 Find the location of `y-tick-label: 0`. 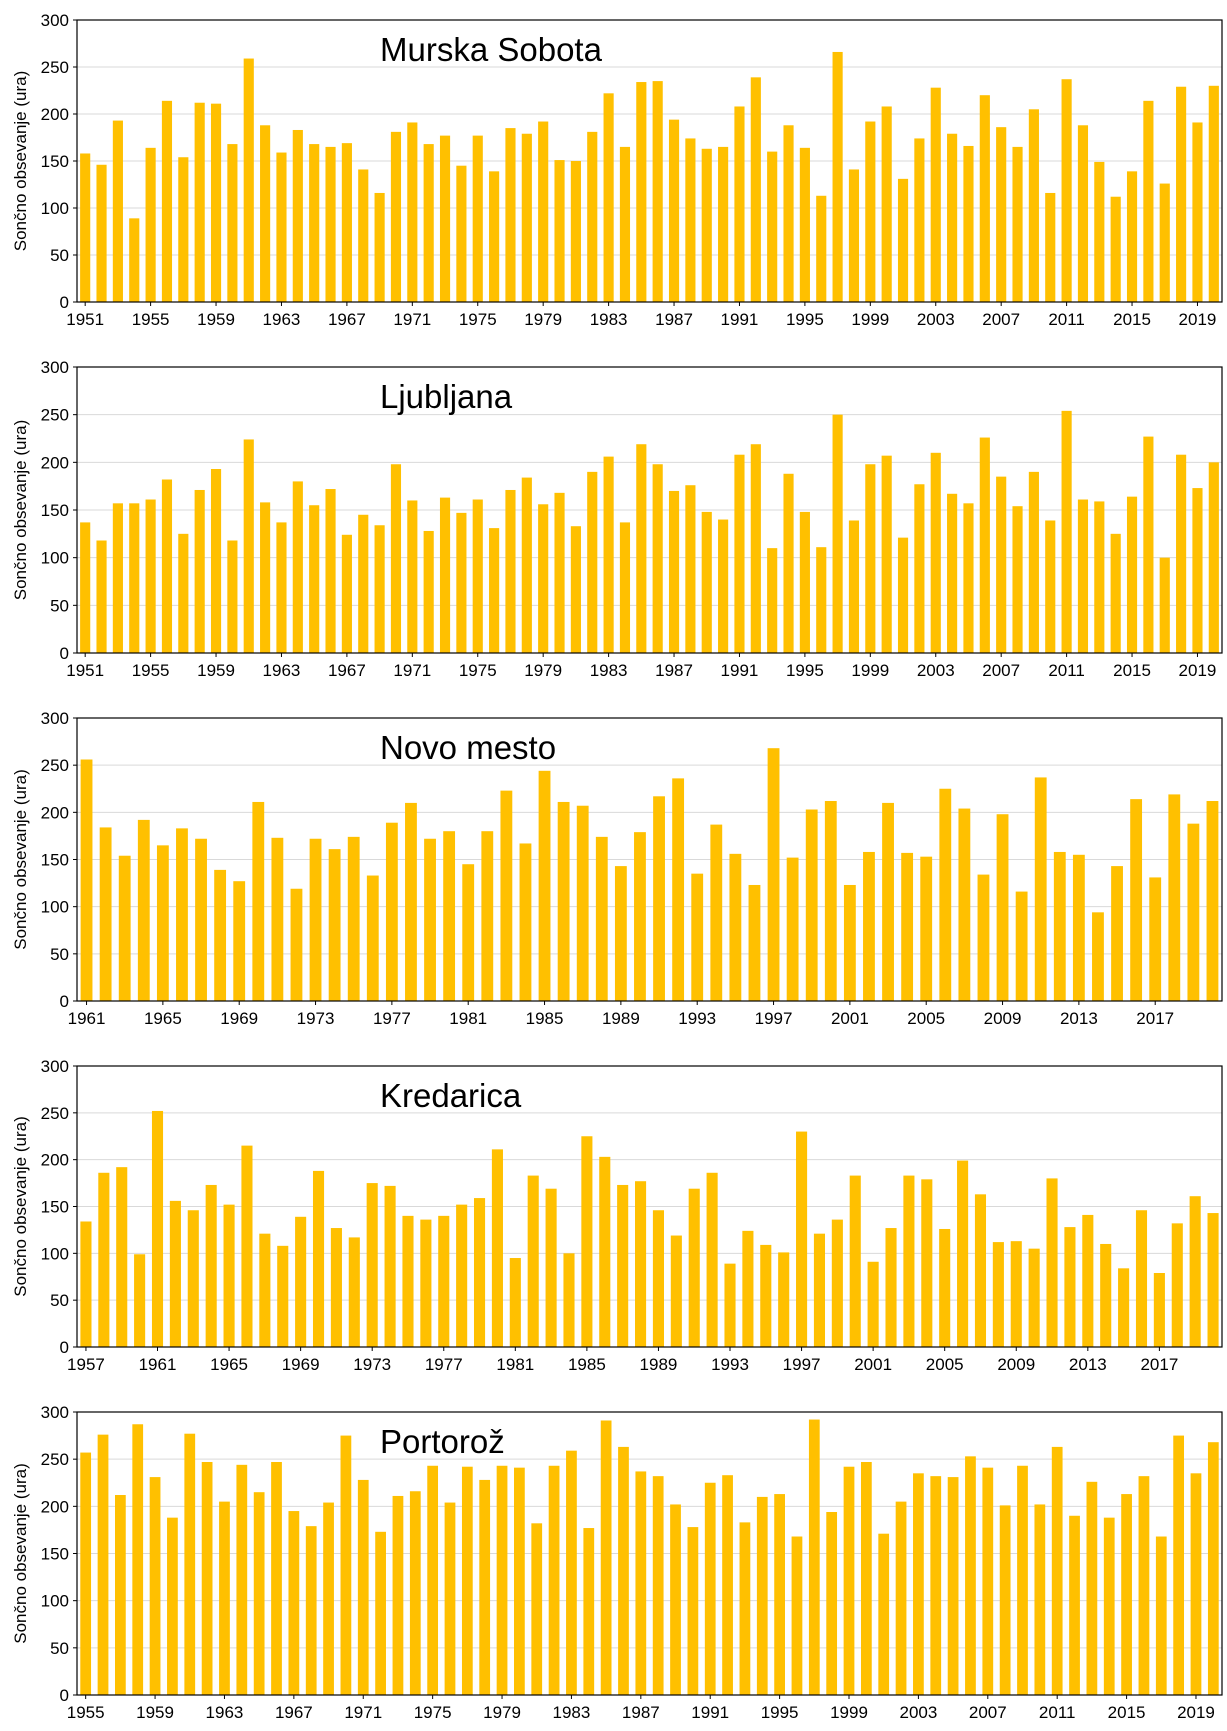

y-tick-label: 0 is located at coordinates (64, 1001).